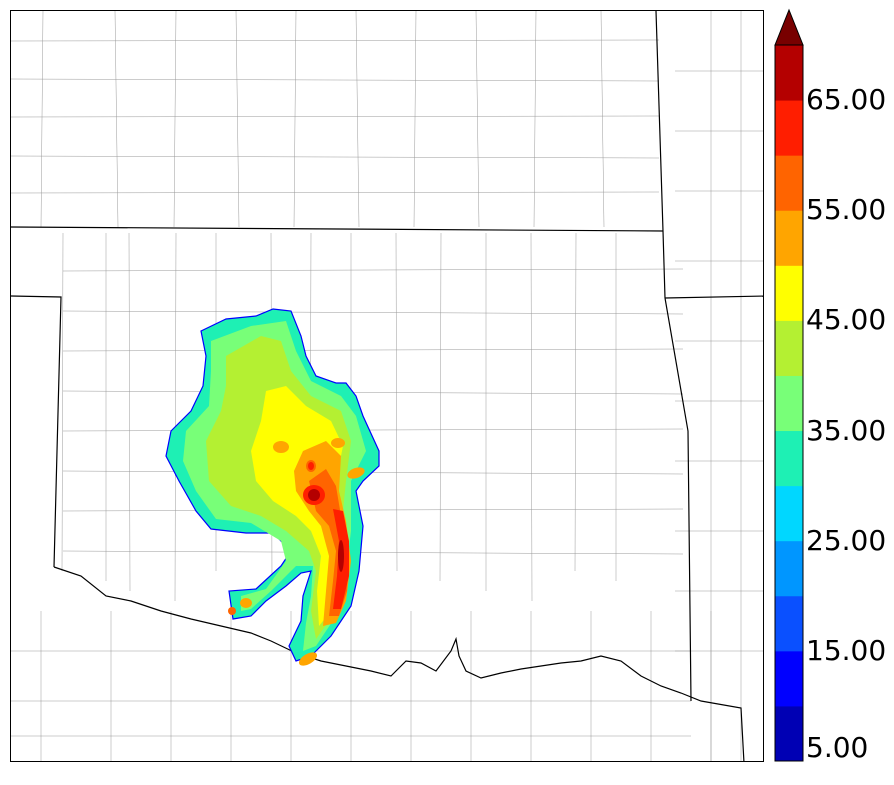 Image resolution: width=894 pixels, height=785 pixels. Describe the element at coordinates (789, 27) in the screenshot. I see `colorbar-extend-arrow` at that location.